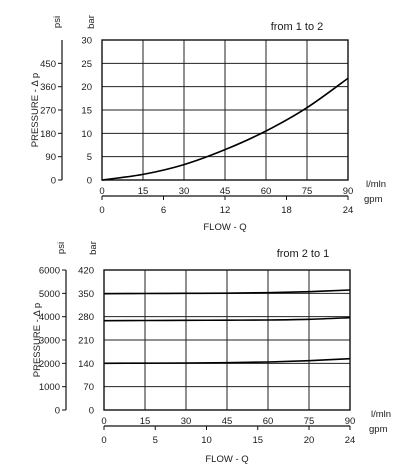 This screenshot has height=475, width=406. I want to click on chart2-xtick-lmin-label: 60, so click(268, 421).